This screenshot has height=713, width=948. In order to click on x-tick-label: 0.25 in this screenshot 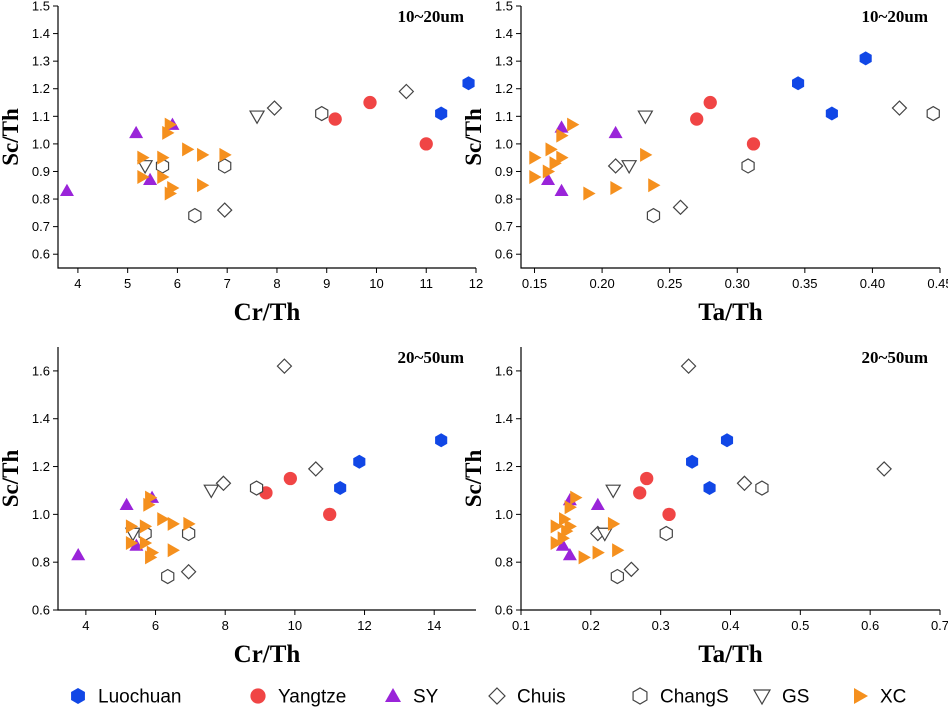, I will do `click(669, 283)`.